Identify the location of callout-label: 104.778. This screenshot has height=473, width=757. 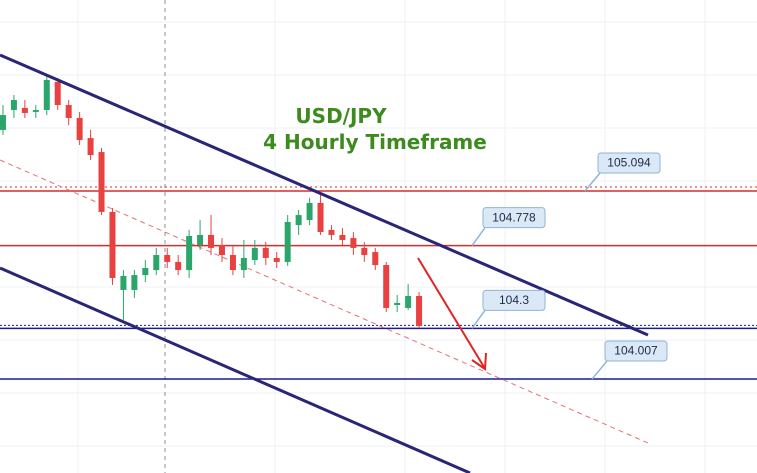
(514, 217).